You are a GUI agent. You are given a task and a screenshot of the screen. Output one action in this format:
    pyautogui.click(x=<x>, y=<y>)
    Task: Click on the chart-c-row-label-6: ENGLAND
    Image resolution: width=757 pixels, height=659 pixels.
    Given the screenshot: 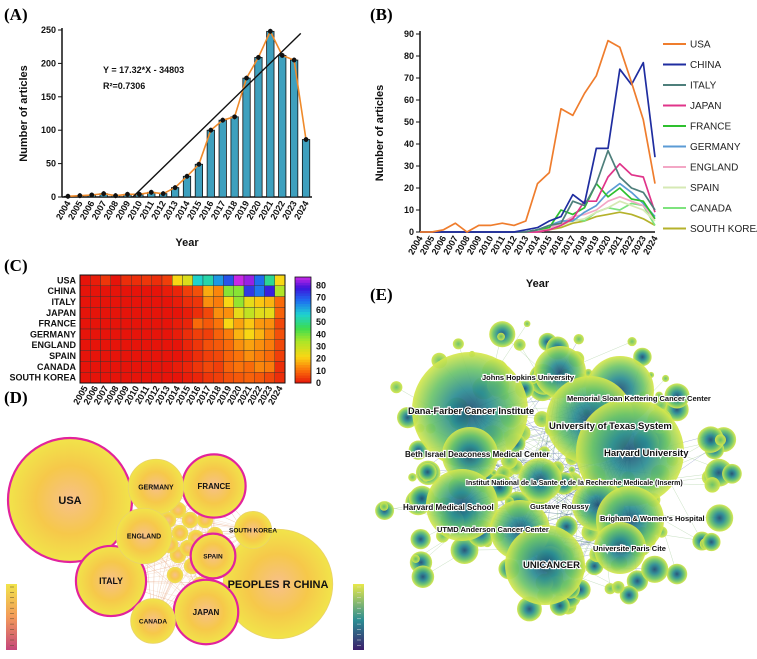 What is the action you would take?
    pyautogui.click(x=54, y=345)
    